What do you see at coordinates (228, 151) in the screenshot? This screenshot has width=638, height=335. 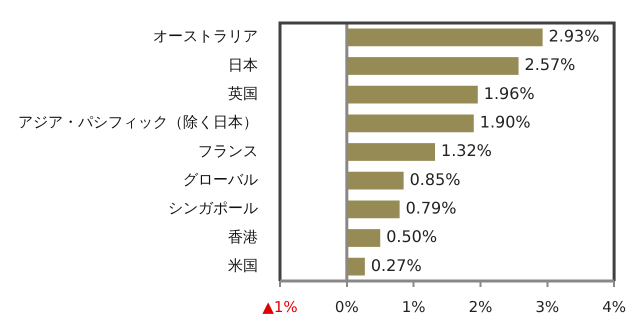 I see `y-tick-label: フランス` at bounding box center [228, 151].